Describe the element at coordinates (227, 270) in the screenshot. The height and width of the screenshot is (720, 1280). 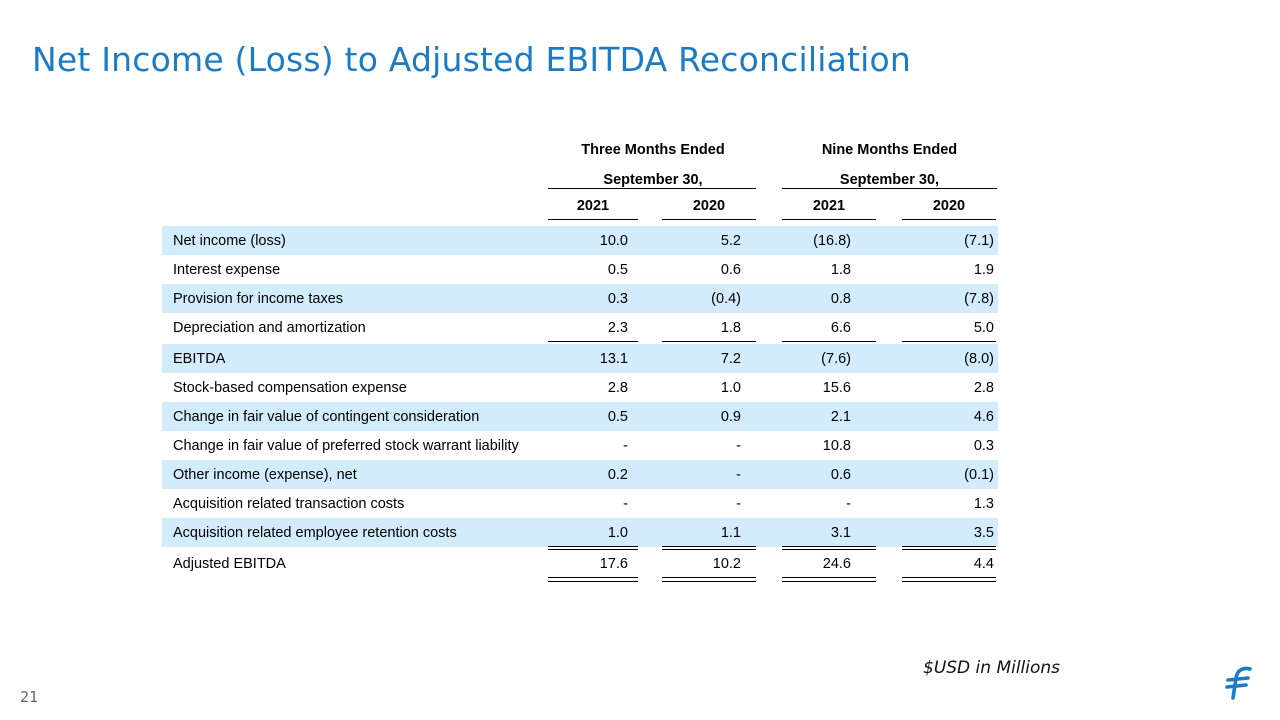
I see `row-label: Interest expense` at that location.